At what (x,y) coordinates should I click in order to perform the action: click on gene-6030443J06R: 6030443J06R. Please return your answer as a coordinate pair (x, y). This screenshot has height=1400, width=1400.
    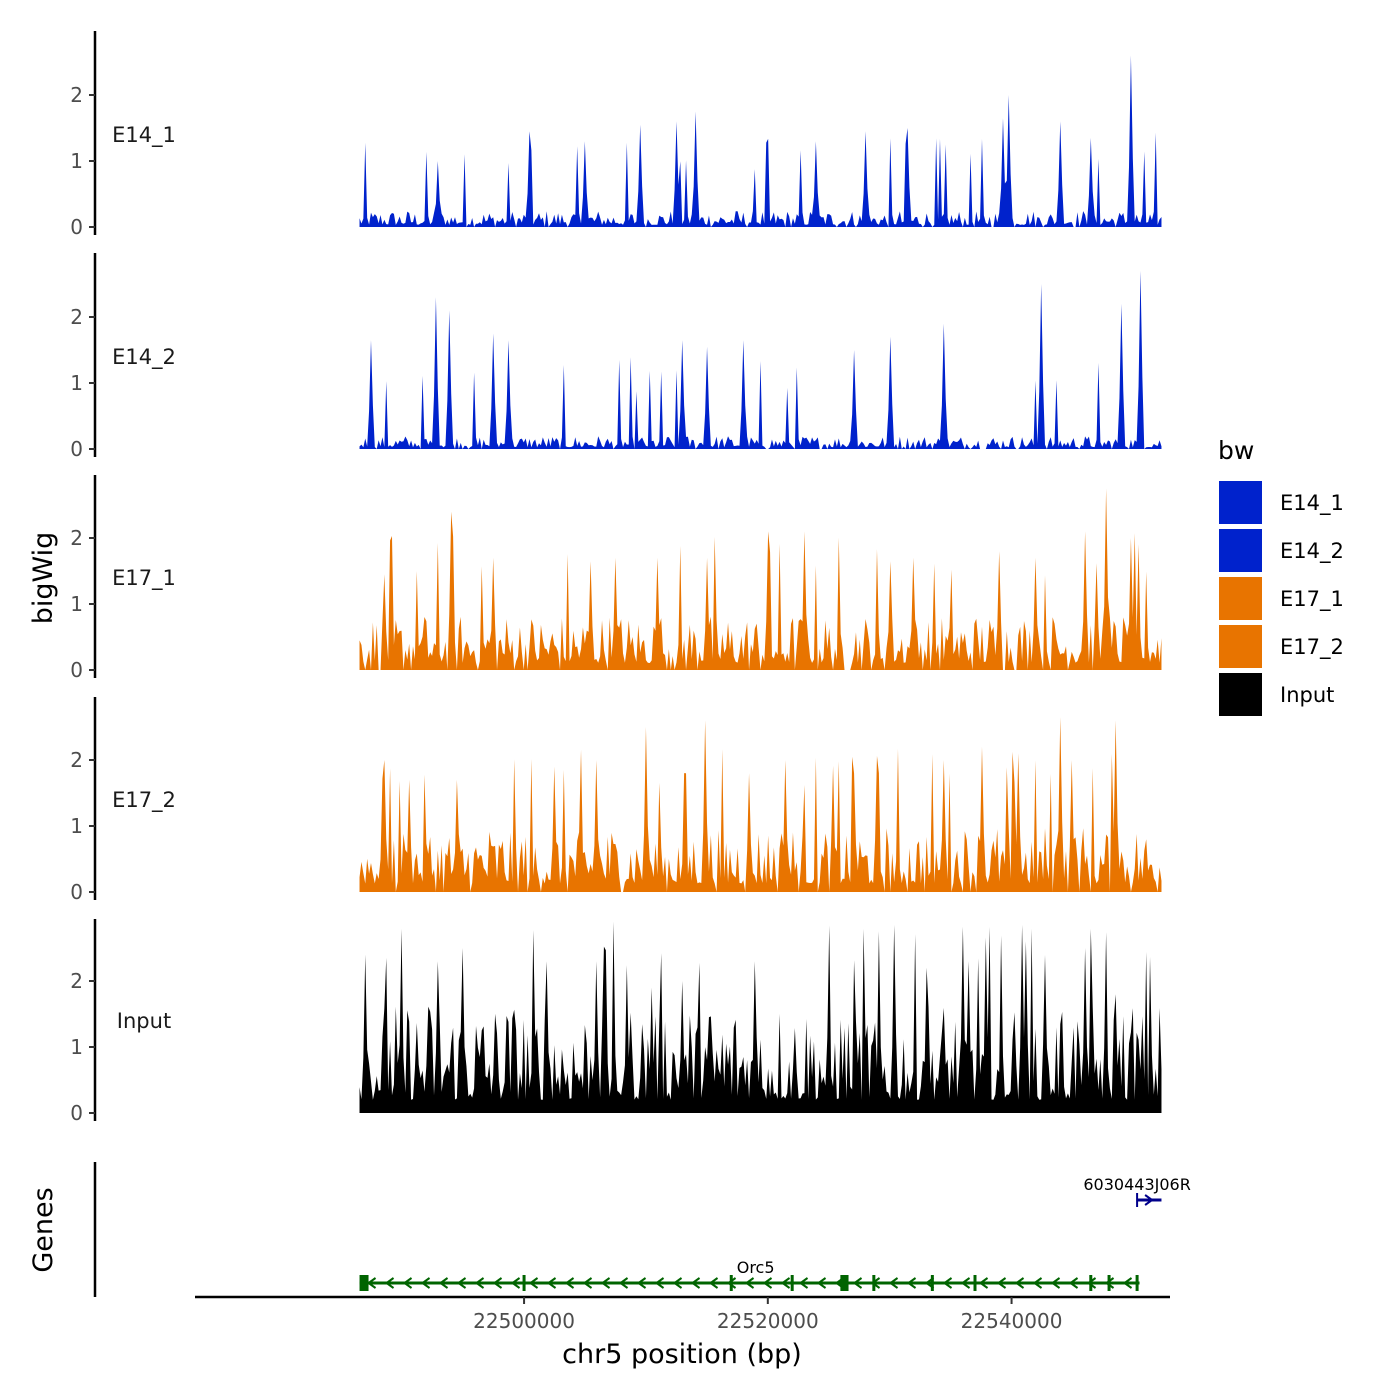
    Looking at the image, I should click on (1137, 1191).